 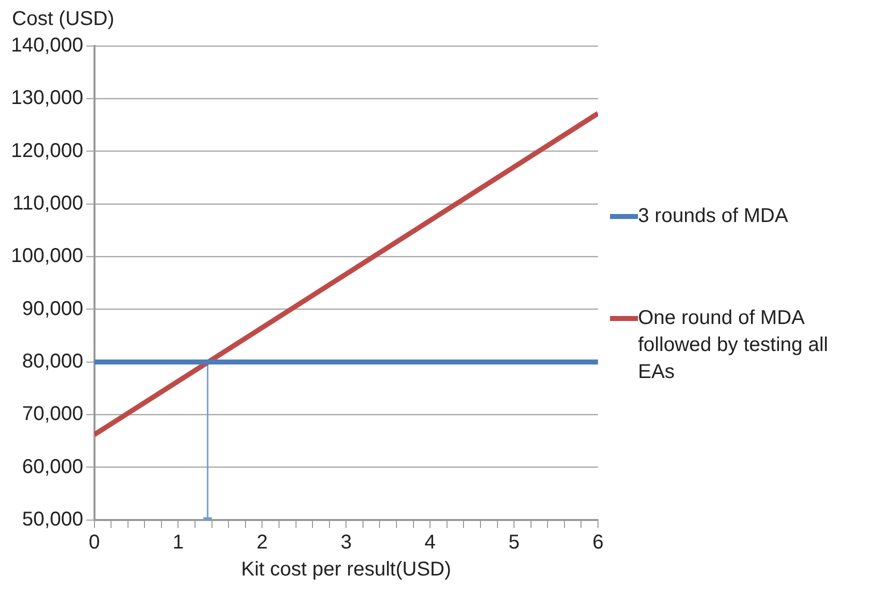 What do you see at coordinates (47, 151) in the screenshot?
I see `y-tick-label: 120,000` at bounding box center [47, 151].